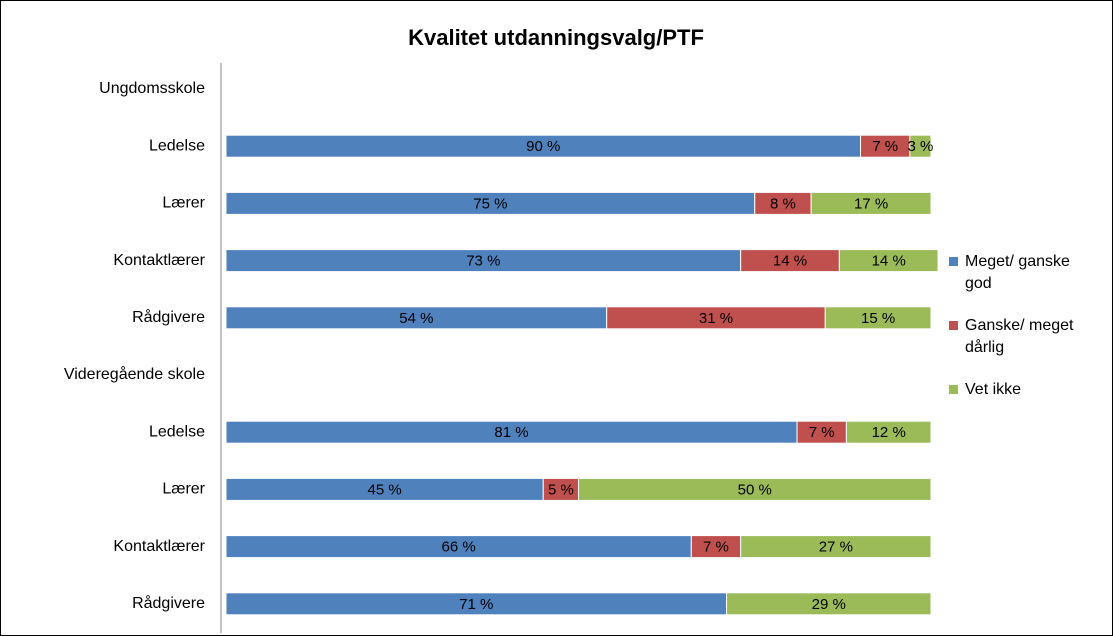 The height and width of the screenshot is (636, 1113). What do you see at coordinates (490, 203) in the screenshot?
I see `data-label: 75 %` at bounding box center [490, 203].